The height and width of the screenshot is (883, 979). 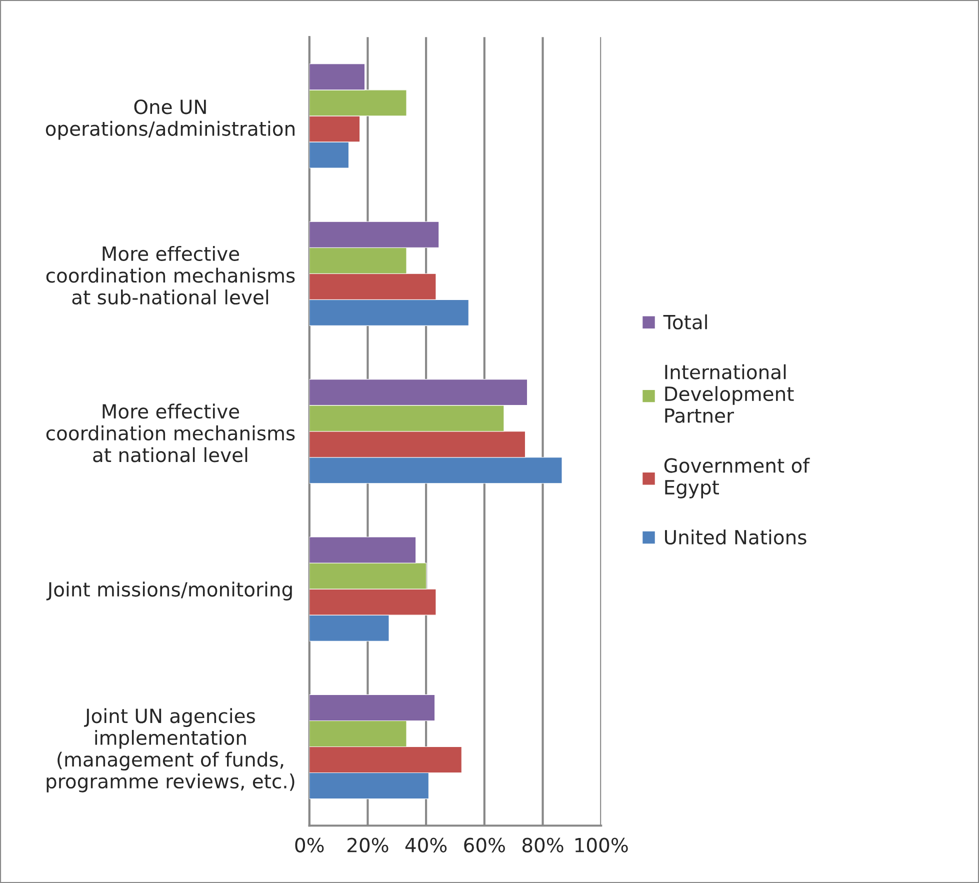 I want to click on legend-label: Total, so click(x=685, y=322).